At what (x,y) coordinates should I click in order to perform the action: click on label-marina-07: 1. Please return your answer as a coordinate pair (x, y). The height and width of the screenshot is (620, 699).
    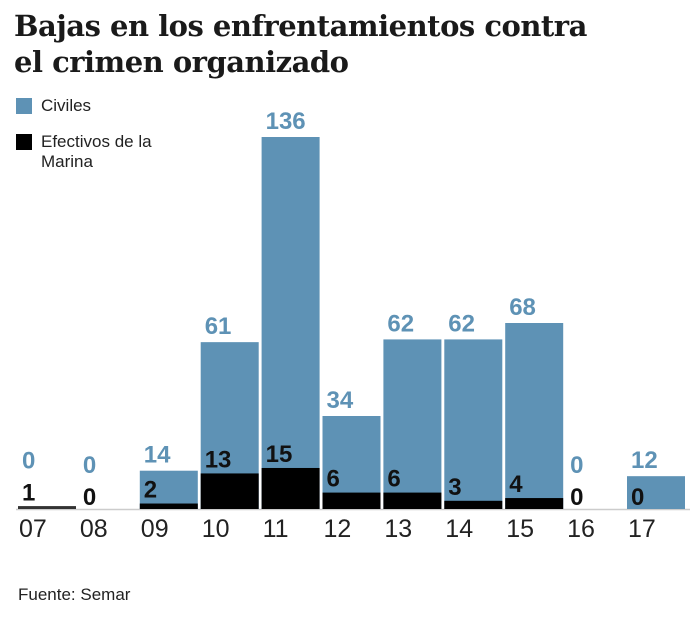
    Looking at the image, I should click on (28, 492).